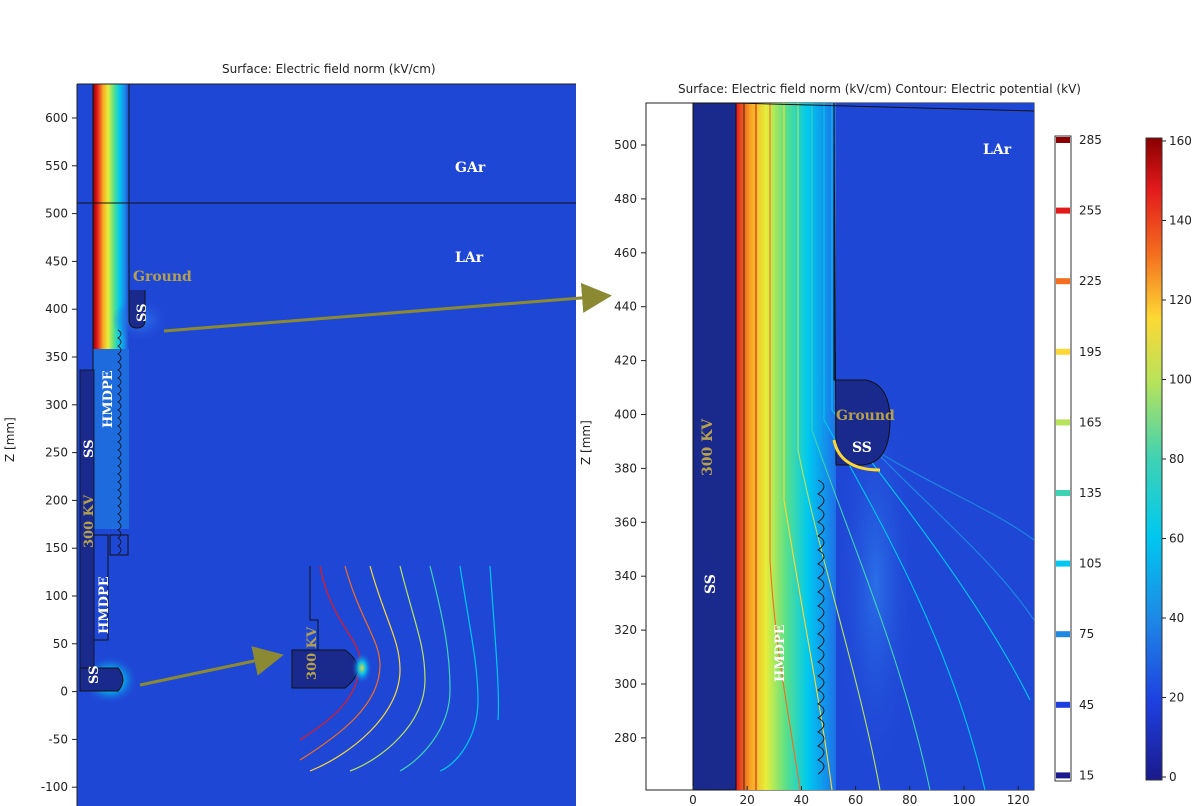 This screenshot has height=806, width=1196. Describe the element at coordinates (586, 442) in the screenshot. I see `right-y-axis-label: Z [mm]` at that location.